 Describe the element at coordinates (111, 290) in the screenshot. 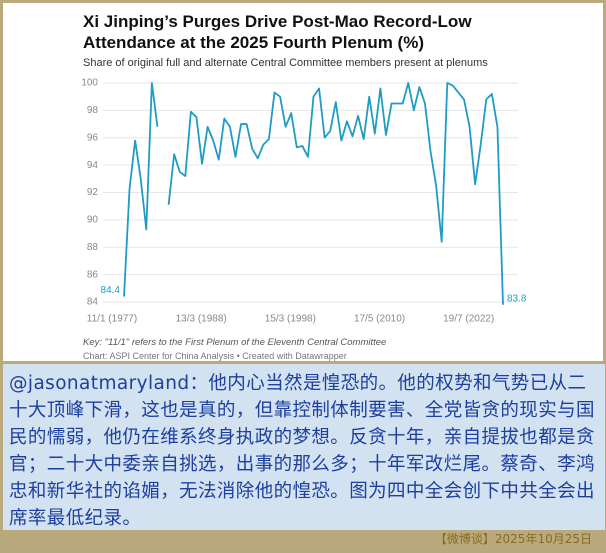

I see `data-label: 84.4` at that location.